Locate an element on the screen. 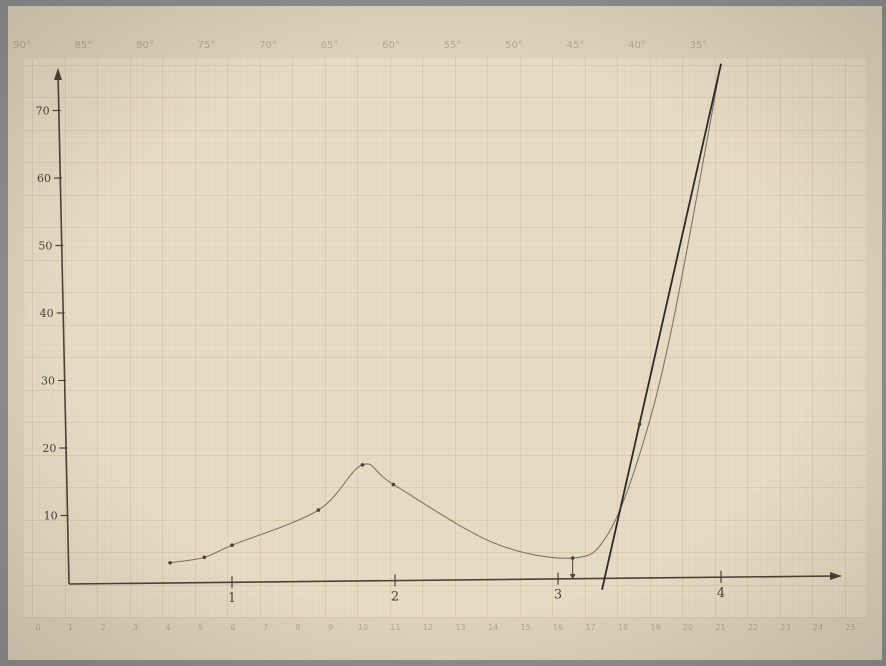  paper-bottom-scale-label: 2 is located at coordinates (102, 627).